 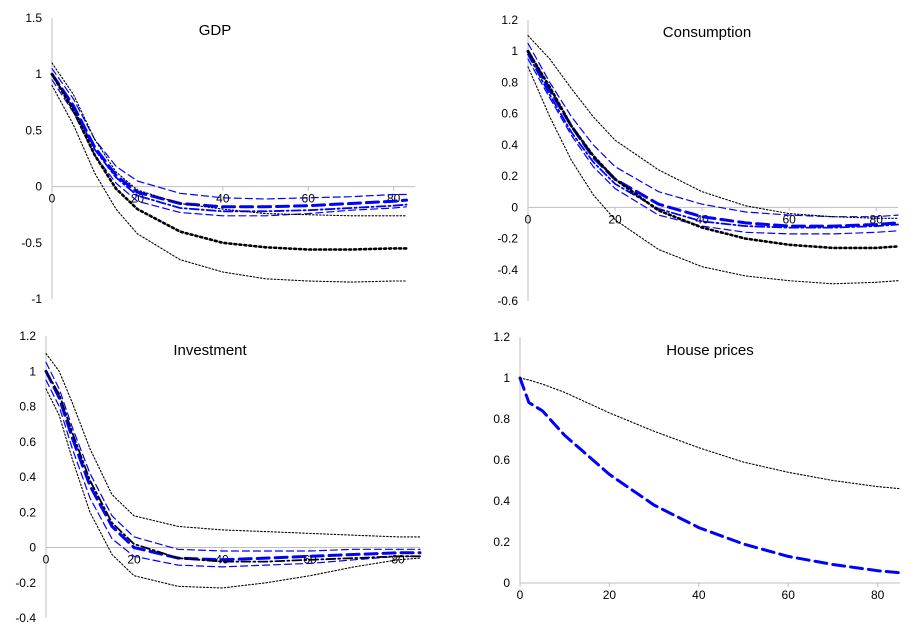 I want to click on y-tick-label: -0.6, so click(x=507, y=301).